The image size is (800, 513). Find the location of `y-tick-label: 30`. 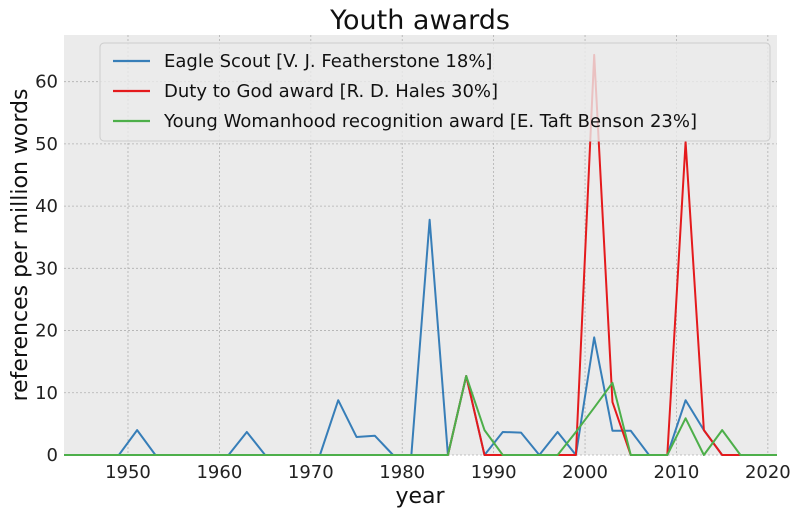

y-tick-label: 30 is located at coordinates (46, 268).